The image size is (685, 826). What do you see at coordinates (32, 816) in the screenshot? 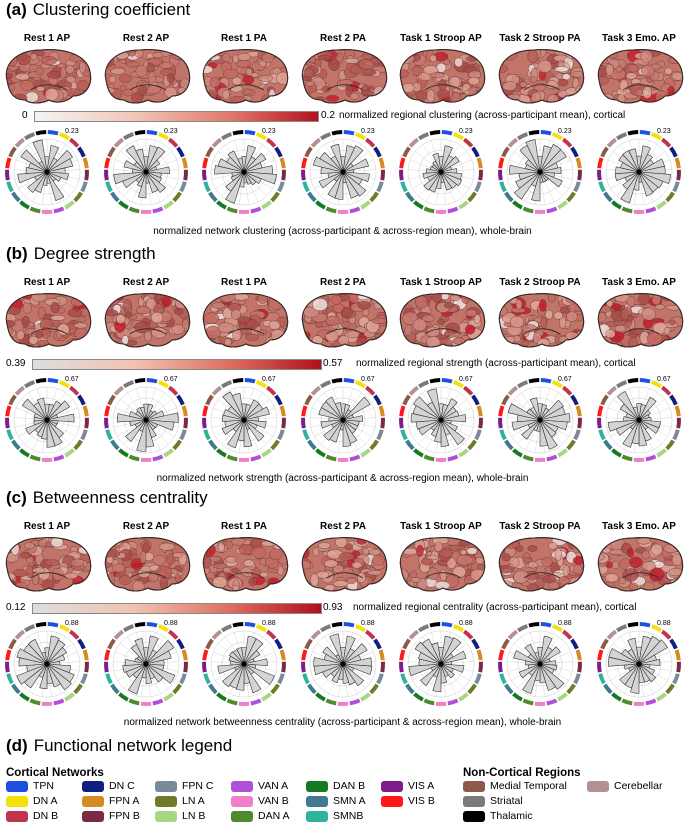
I see `legend-item-dn-b: DN B` at bounding box center [32, 816].